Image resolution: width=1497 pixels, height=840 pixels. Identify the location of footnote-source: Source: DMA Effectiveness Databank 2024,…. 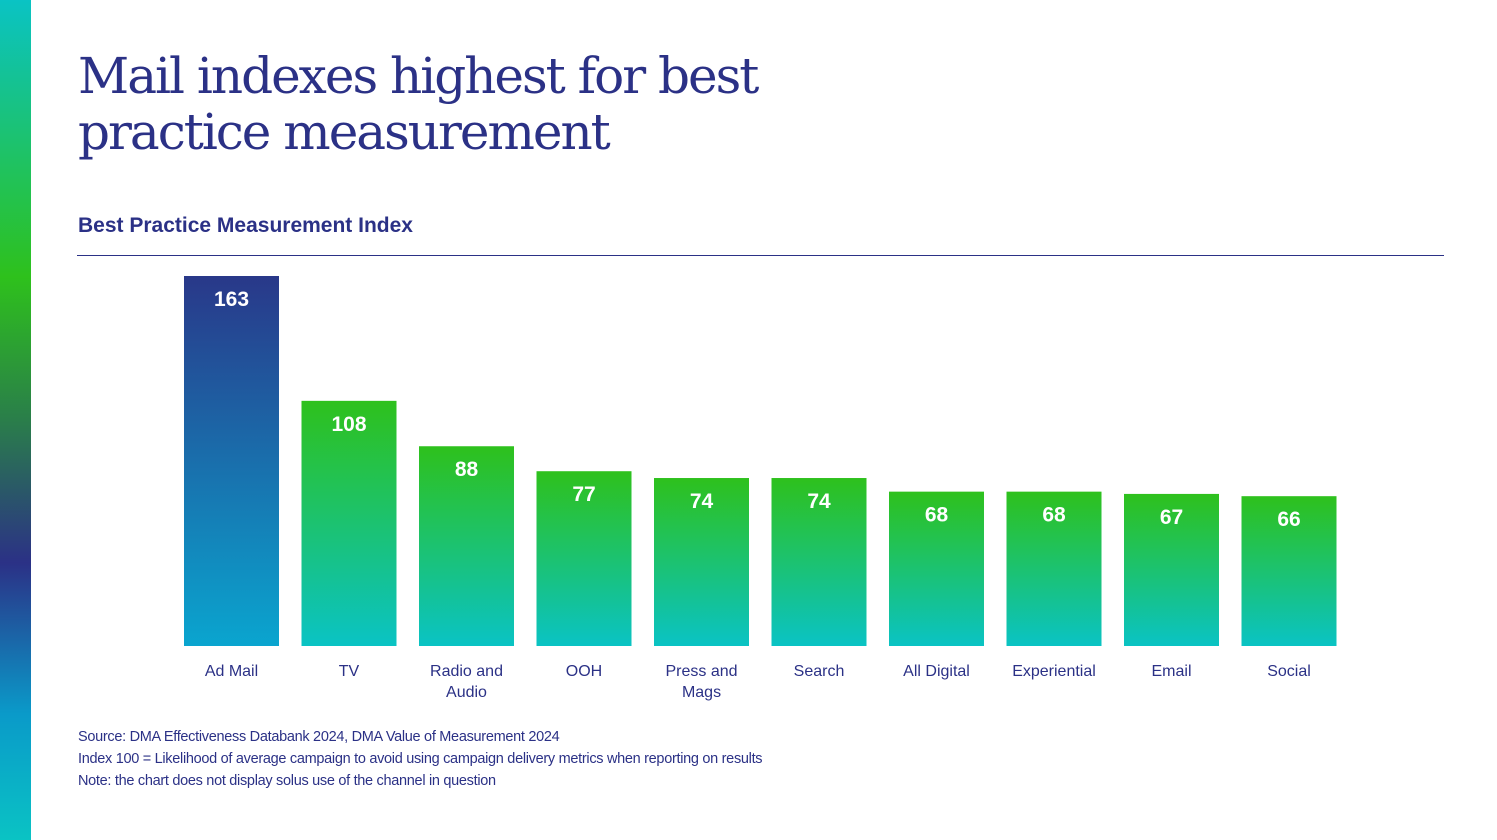
(319, 737).